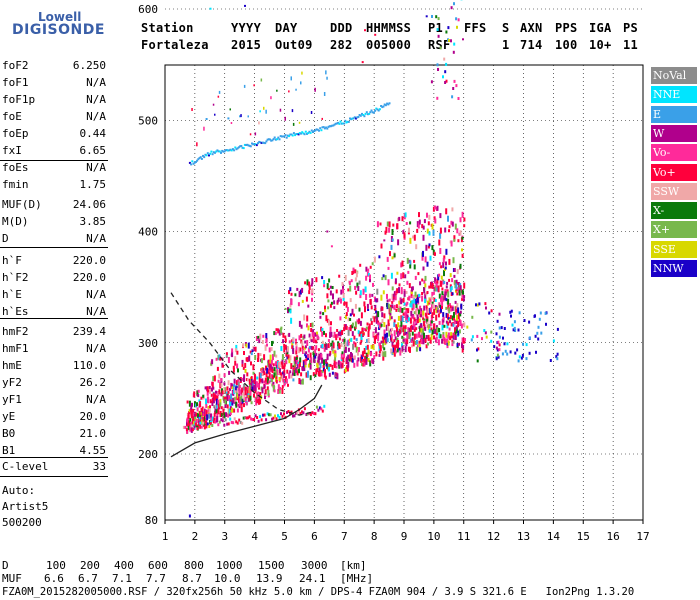  Describe the element at coordinates (254, 536) in the screenshot. I see `x-tick-label: 4` at that location.